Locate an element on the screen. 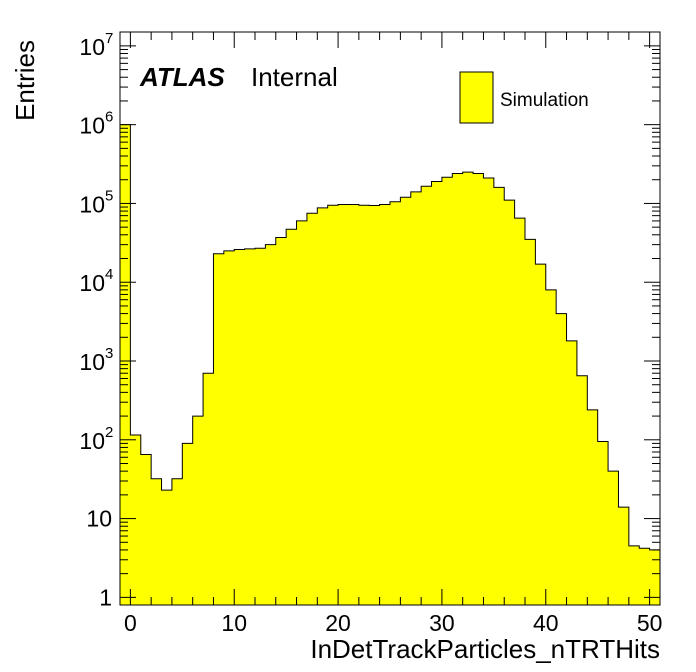  atlas-label-internal: Internal is located at coordinates (294, 77).